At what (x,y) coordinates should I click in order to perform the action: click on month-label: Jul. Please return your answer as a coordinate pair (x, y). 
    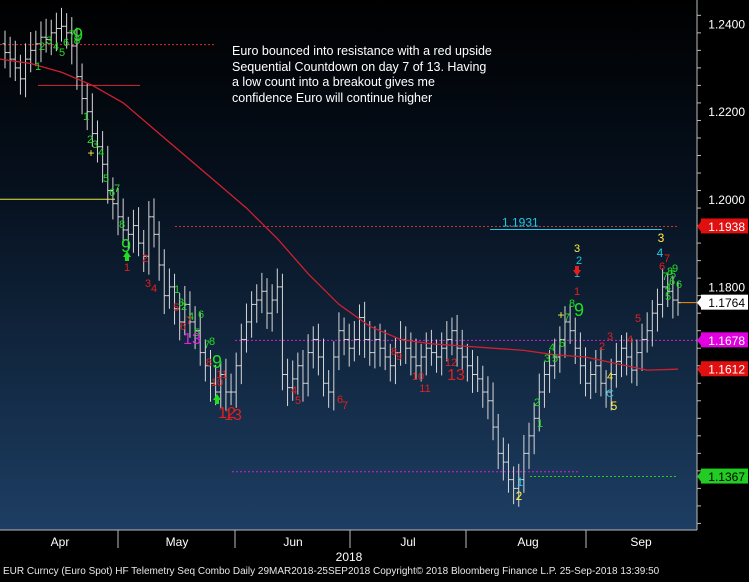
    Looking at the image, I should click on (407, 542).